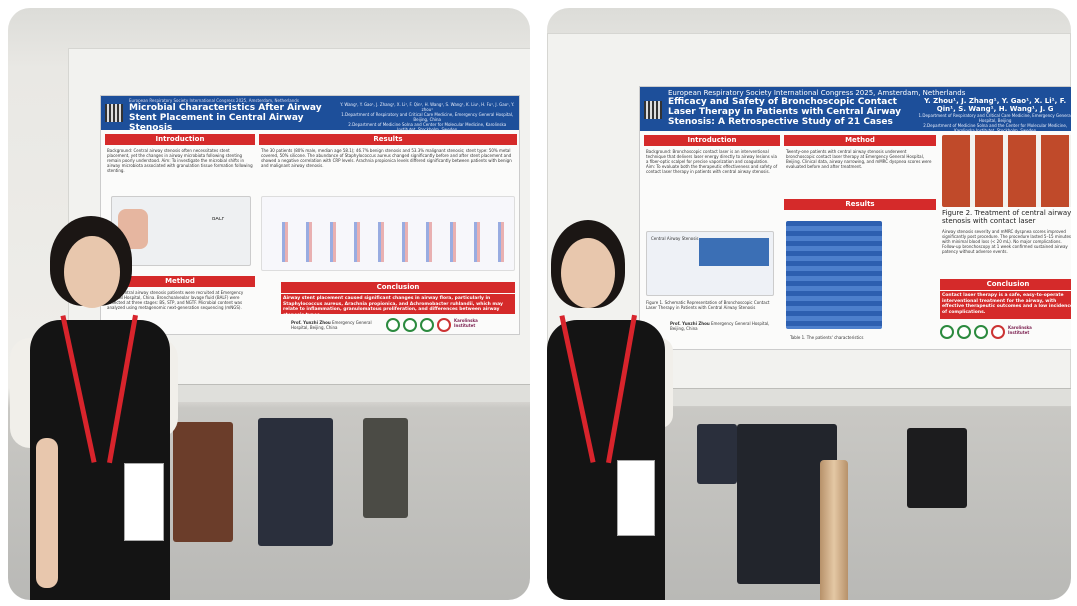 The image size is (1077, 606). What do you see at coordinates (834, 530) in the screenshot?
I see `poster-tube` at bounding box center [834, 530].